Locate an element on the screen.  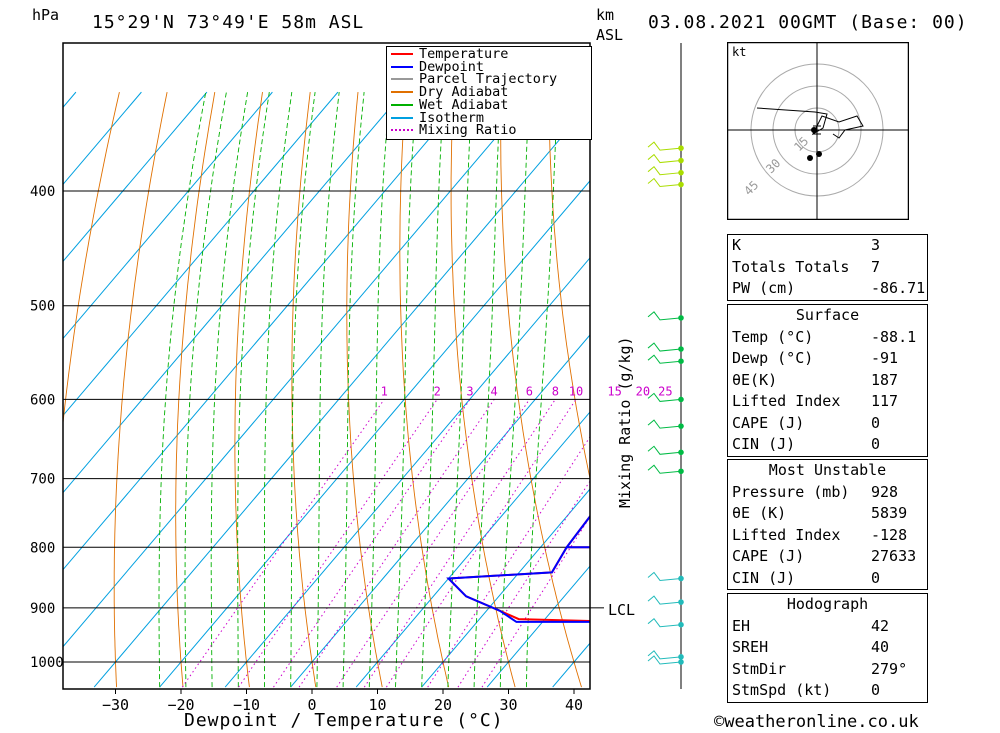
param-value: 7 is located at coordinates (876, 266).